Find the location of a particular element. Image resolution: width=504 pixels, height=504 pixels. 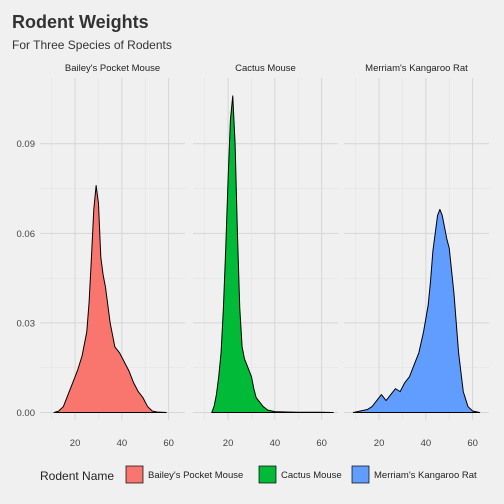

y-axis-tick-labels: 0.00 0.03 0.06 0.09 is located at coordinates (26, 279).